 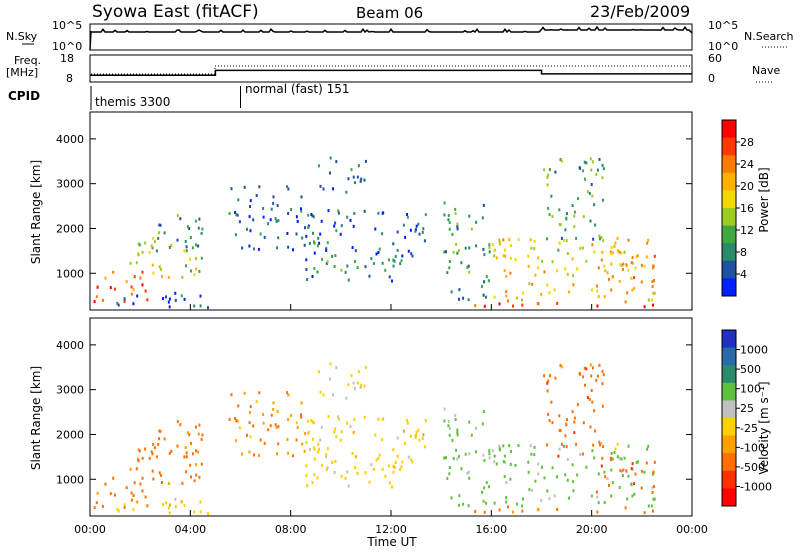 What do you see at coordinates (752, 467) in the screenshot?
I see `colorbar-tick-label: -500` at bounding box center [752, 467].